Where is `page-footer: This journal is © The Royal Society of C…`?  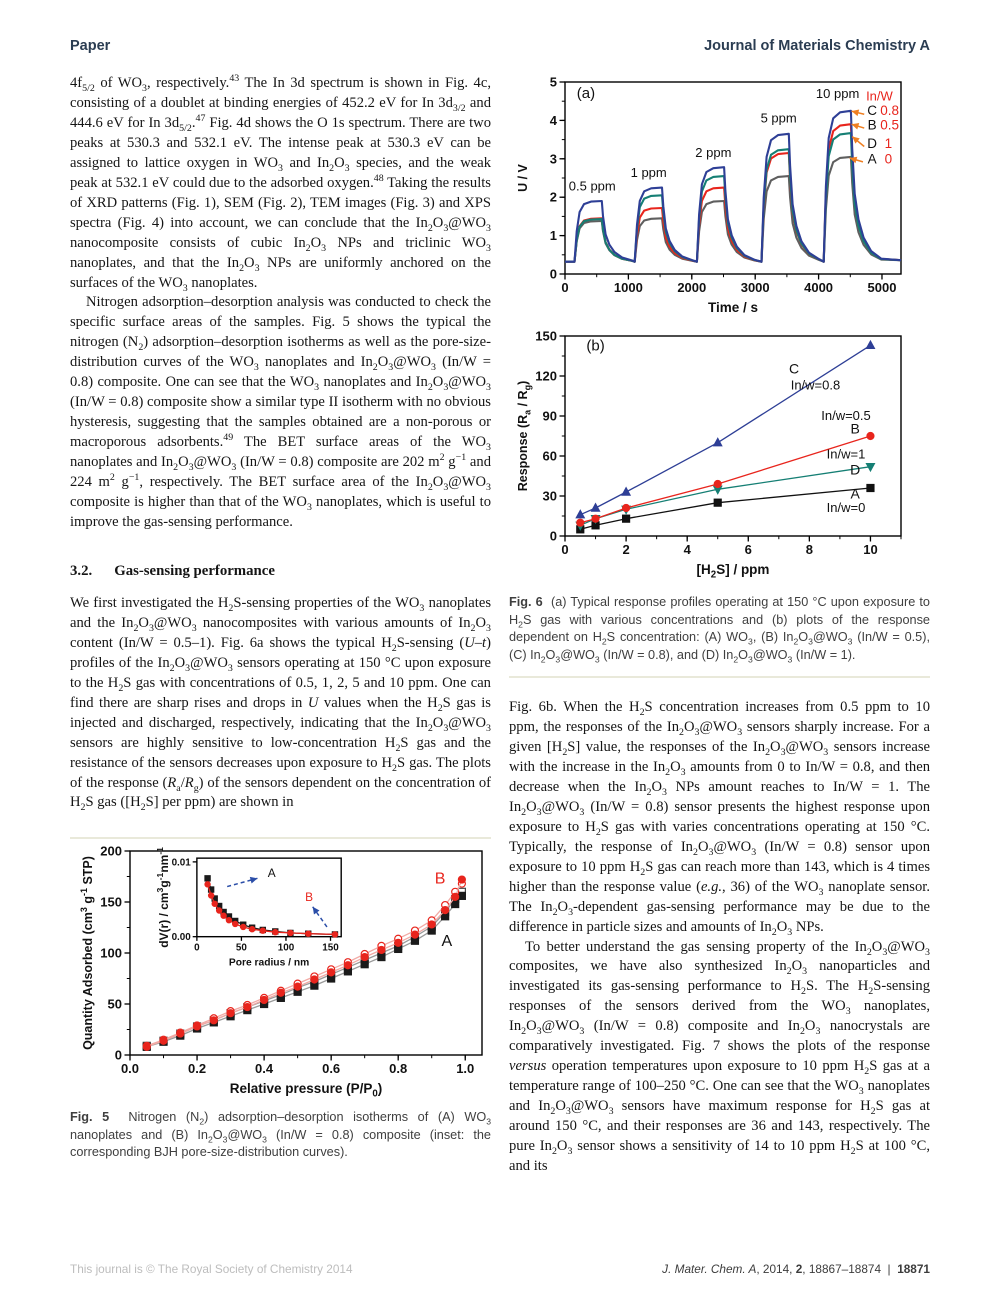
page-footer: This journal is © The Royal Society of C… is located at coordinates (500, 1269).